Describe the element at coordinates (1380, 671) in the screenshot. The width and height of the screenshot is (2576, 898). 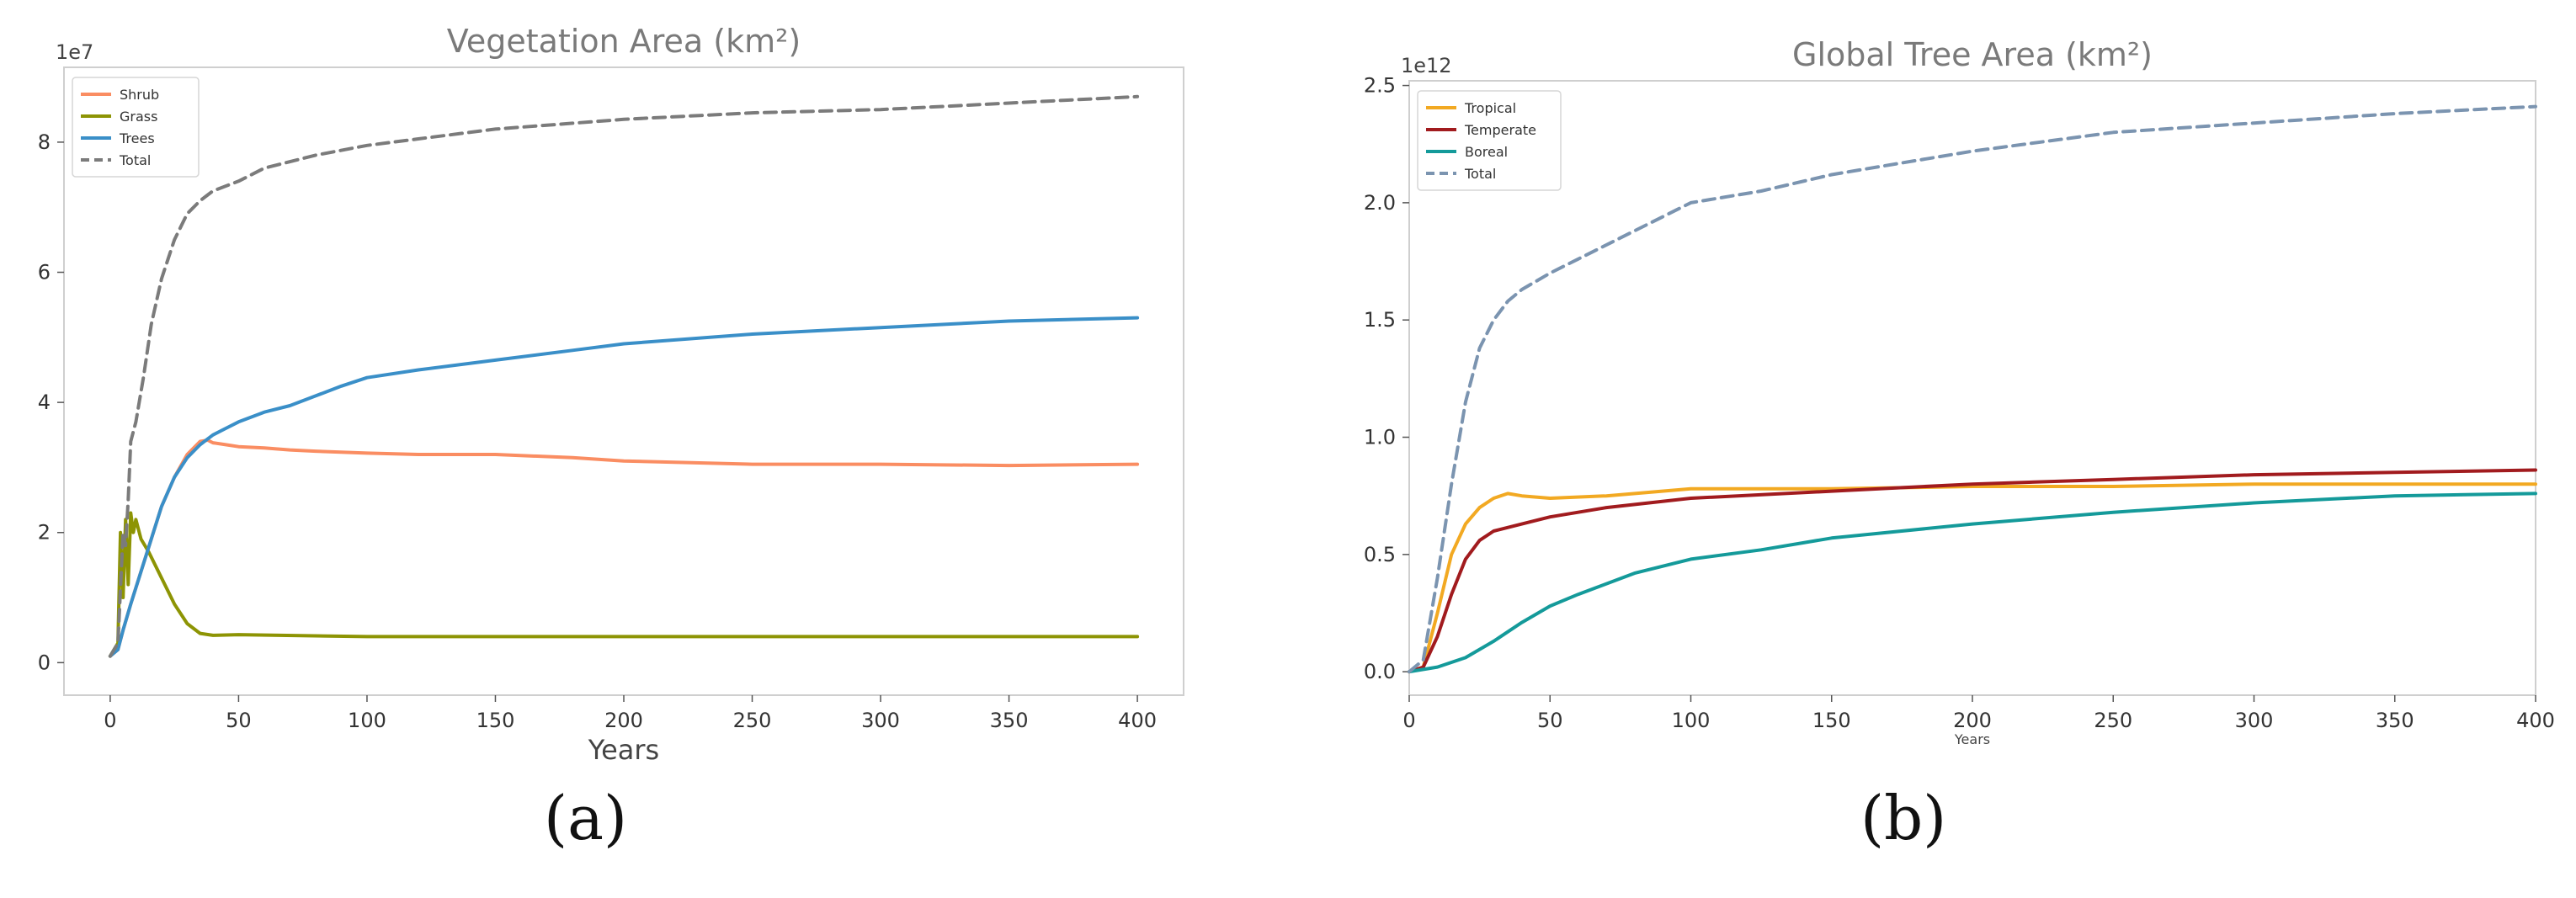
I see `y-tick-label: 0.0` at that location.